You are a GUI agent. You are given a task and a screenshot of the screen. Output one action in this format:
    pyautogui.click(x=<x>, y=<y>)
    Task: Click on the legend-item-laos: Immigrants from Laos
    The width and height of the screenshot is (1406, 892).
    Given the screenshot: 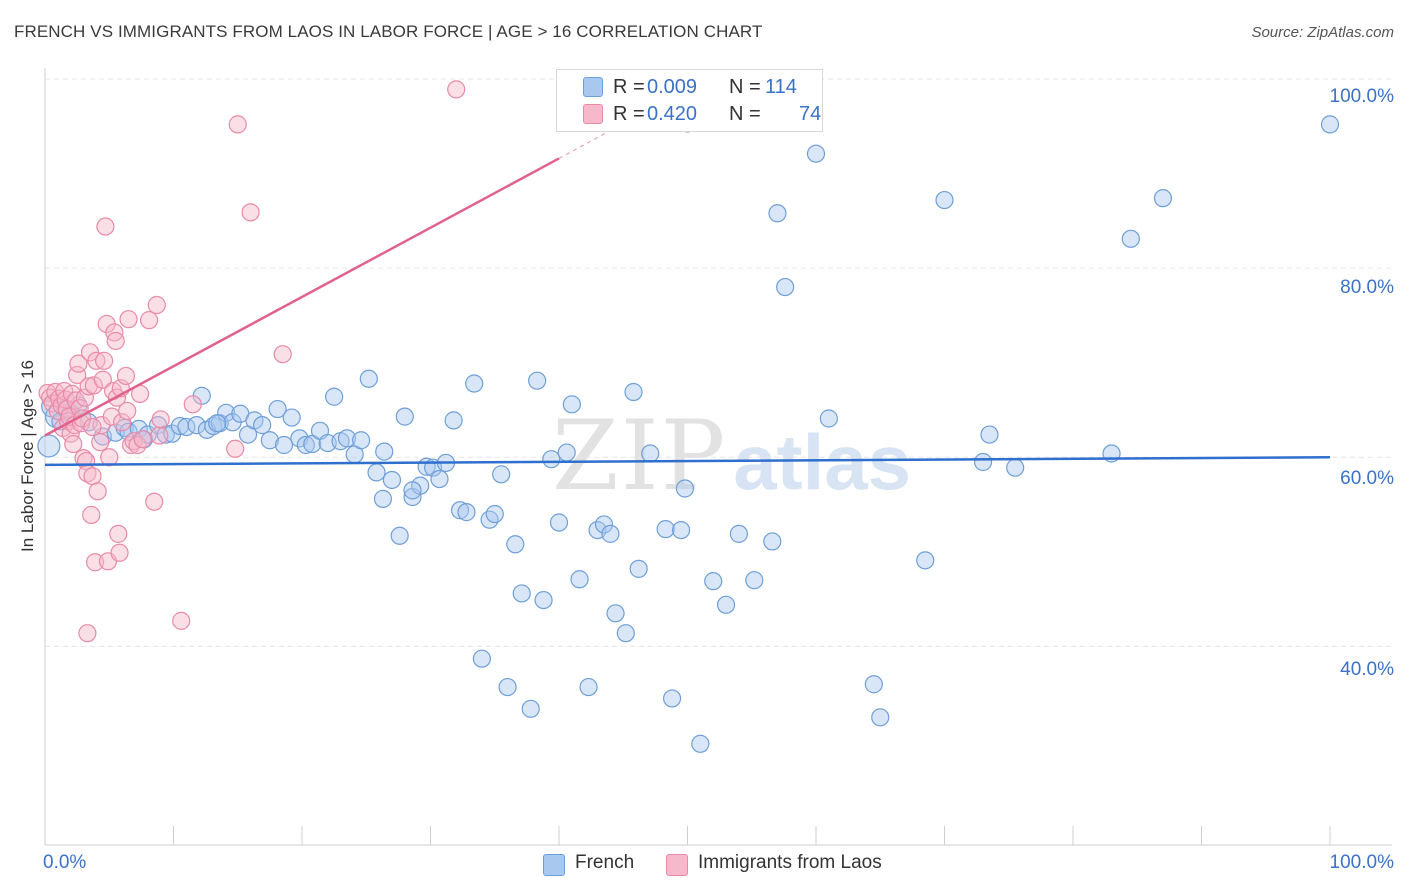 What is the action you would take?
    pyautogui.click(x=786, y=864)
    